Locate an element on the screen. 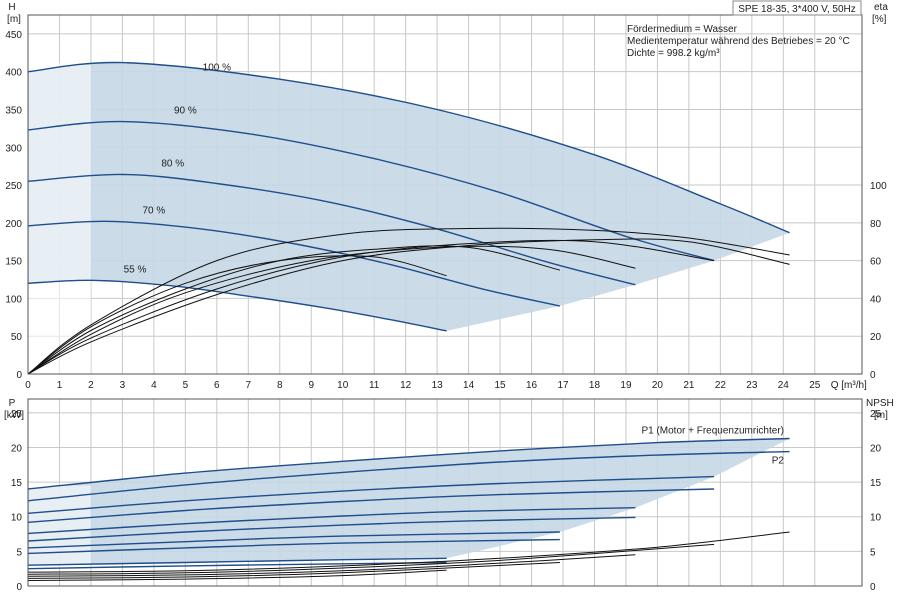 The height and width of the screenshot is (600, 900). tick-label-y-right: 60 is located at coordinates (876, 262).